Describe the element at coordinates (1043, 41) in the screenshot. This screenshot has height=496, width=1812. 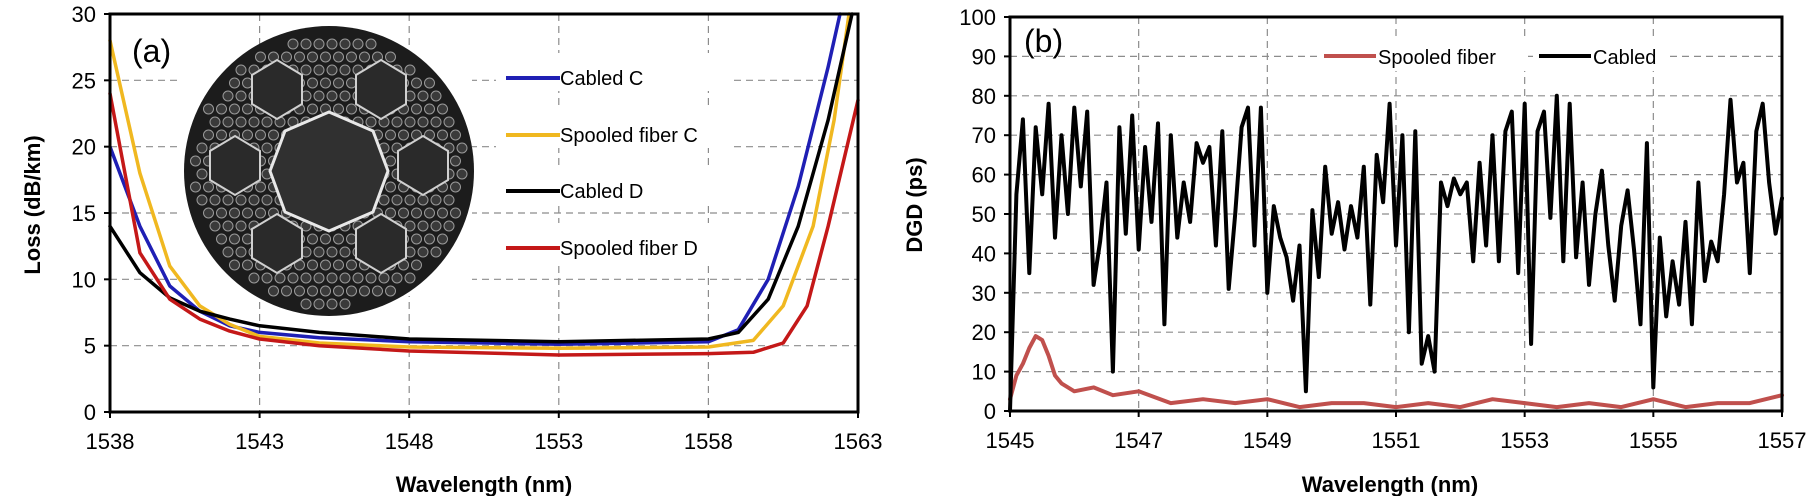
I see `panel-b-label: (b)` at that location.